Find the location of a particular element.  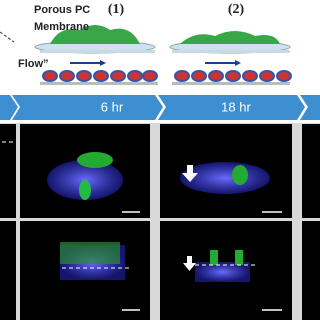

timeline-banner: 6 hr 18 hr is located at coordinates (160, 107).